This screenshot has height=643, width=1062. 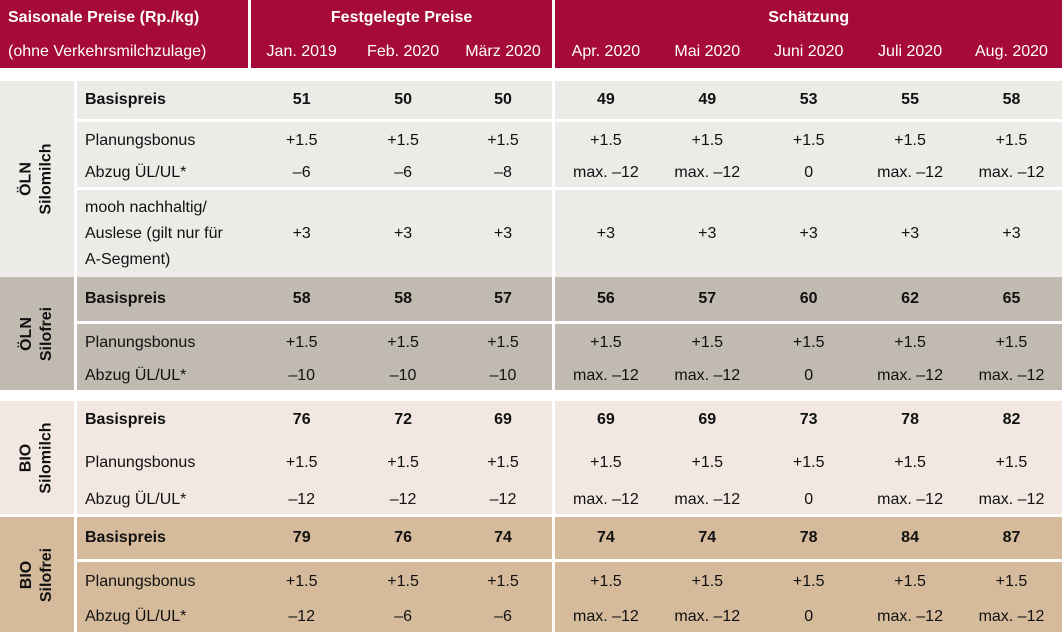 What do you see at coordinates (302, 52) in the screenshot?
I see `month-header: Jan. 2019` at bounding box center [302, 52].